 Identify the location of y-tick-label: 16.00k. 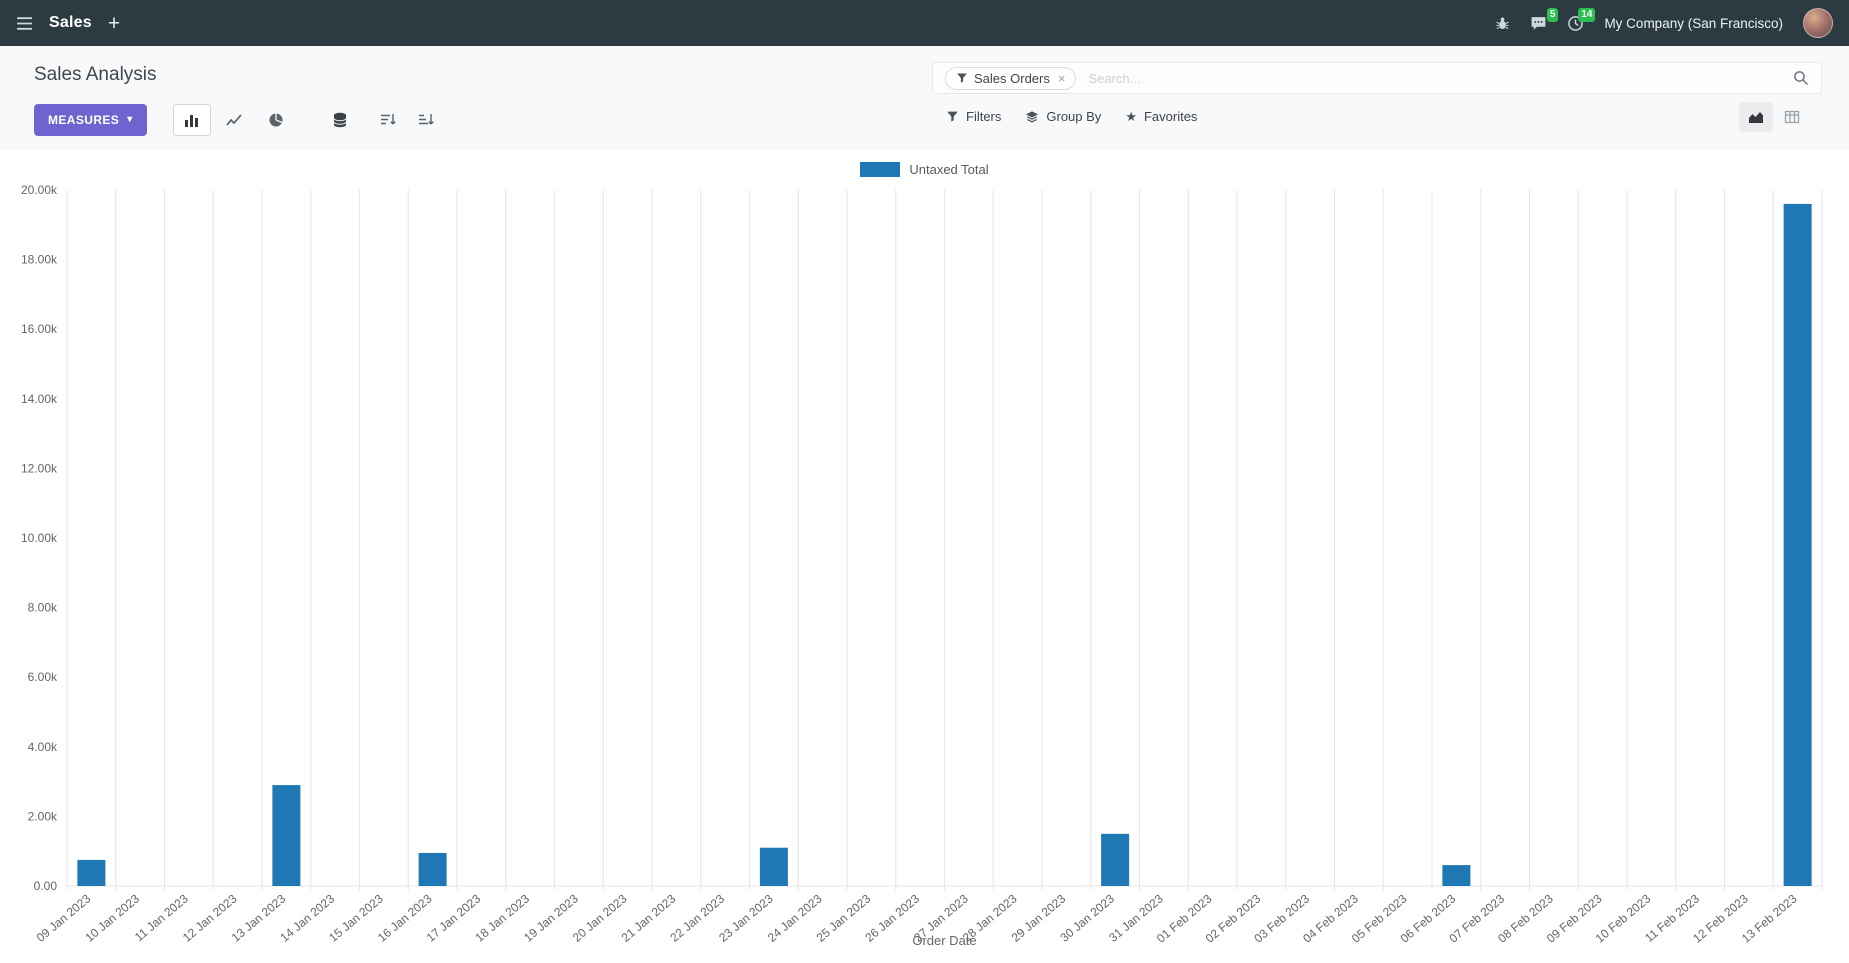
(39, 329).